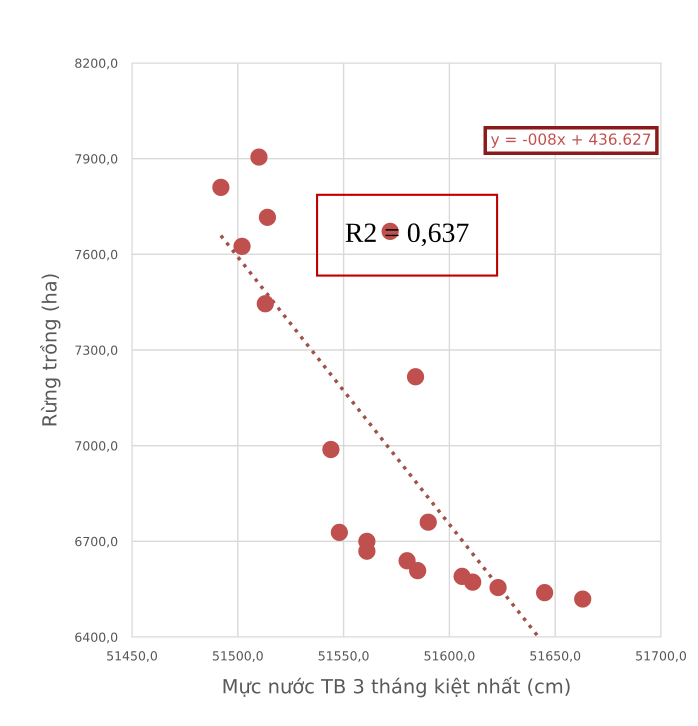 The image size is (698, 726). I want to click on y-tick-label: 7600,0, so click(96, 255).